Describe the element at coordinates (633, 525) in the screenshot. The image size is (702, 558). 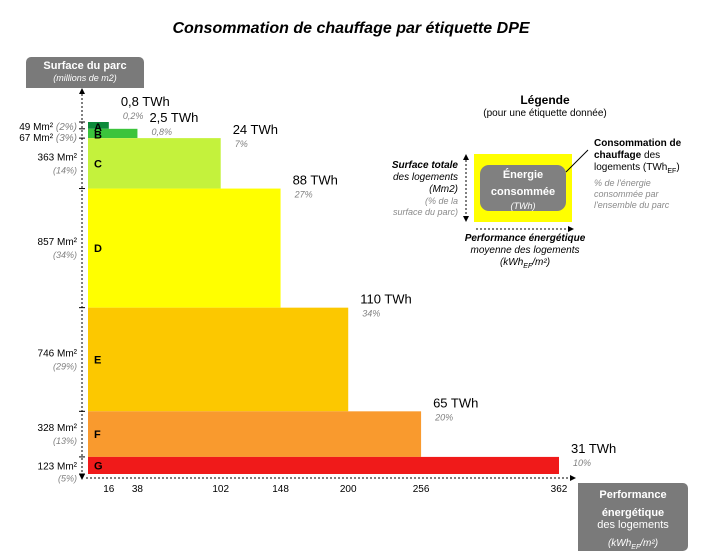
I see `x-axis-label-line3: des logements` at that location.